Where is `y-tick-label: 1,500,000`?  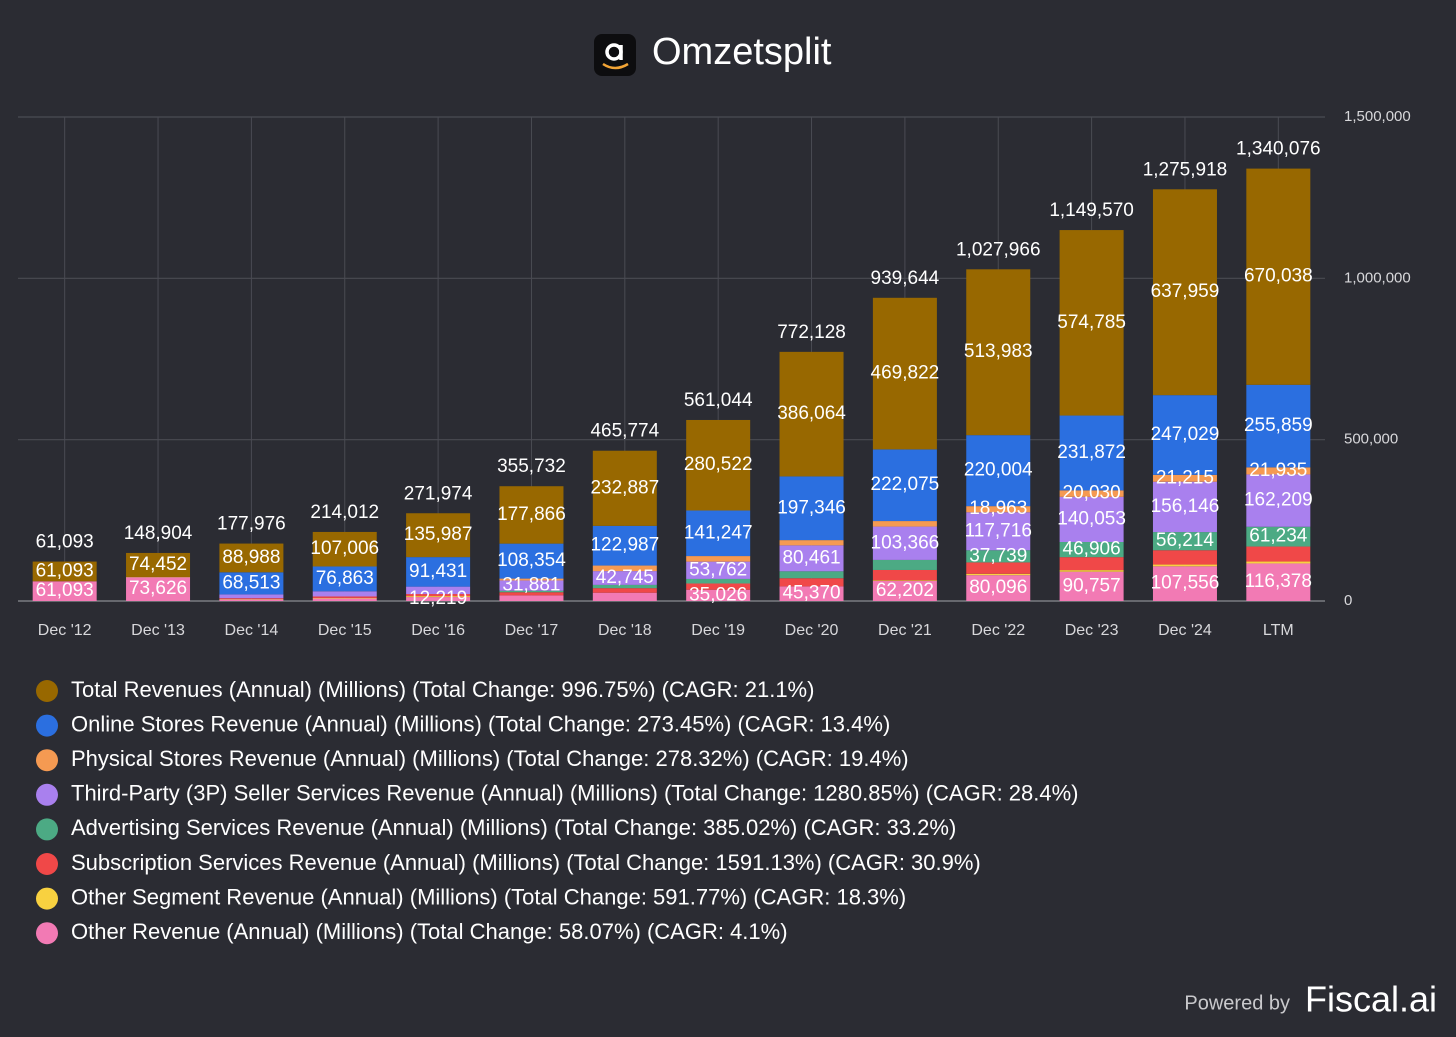
y-tick-label: 1,500,000 is located at coordinates (1377, 116).